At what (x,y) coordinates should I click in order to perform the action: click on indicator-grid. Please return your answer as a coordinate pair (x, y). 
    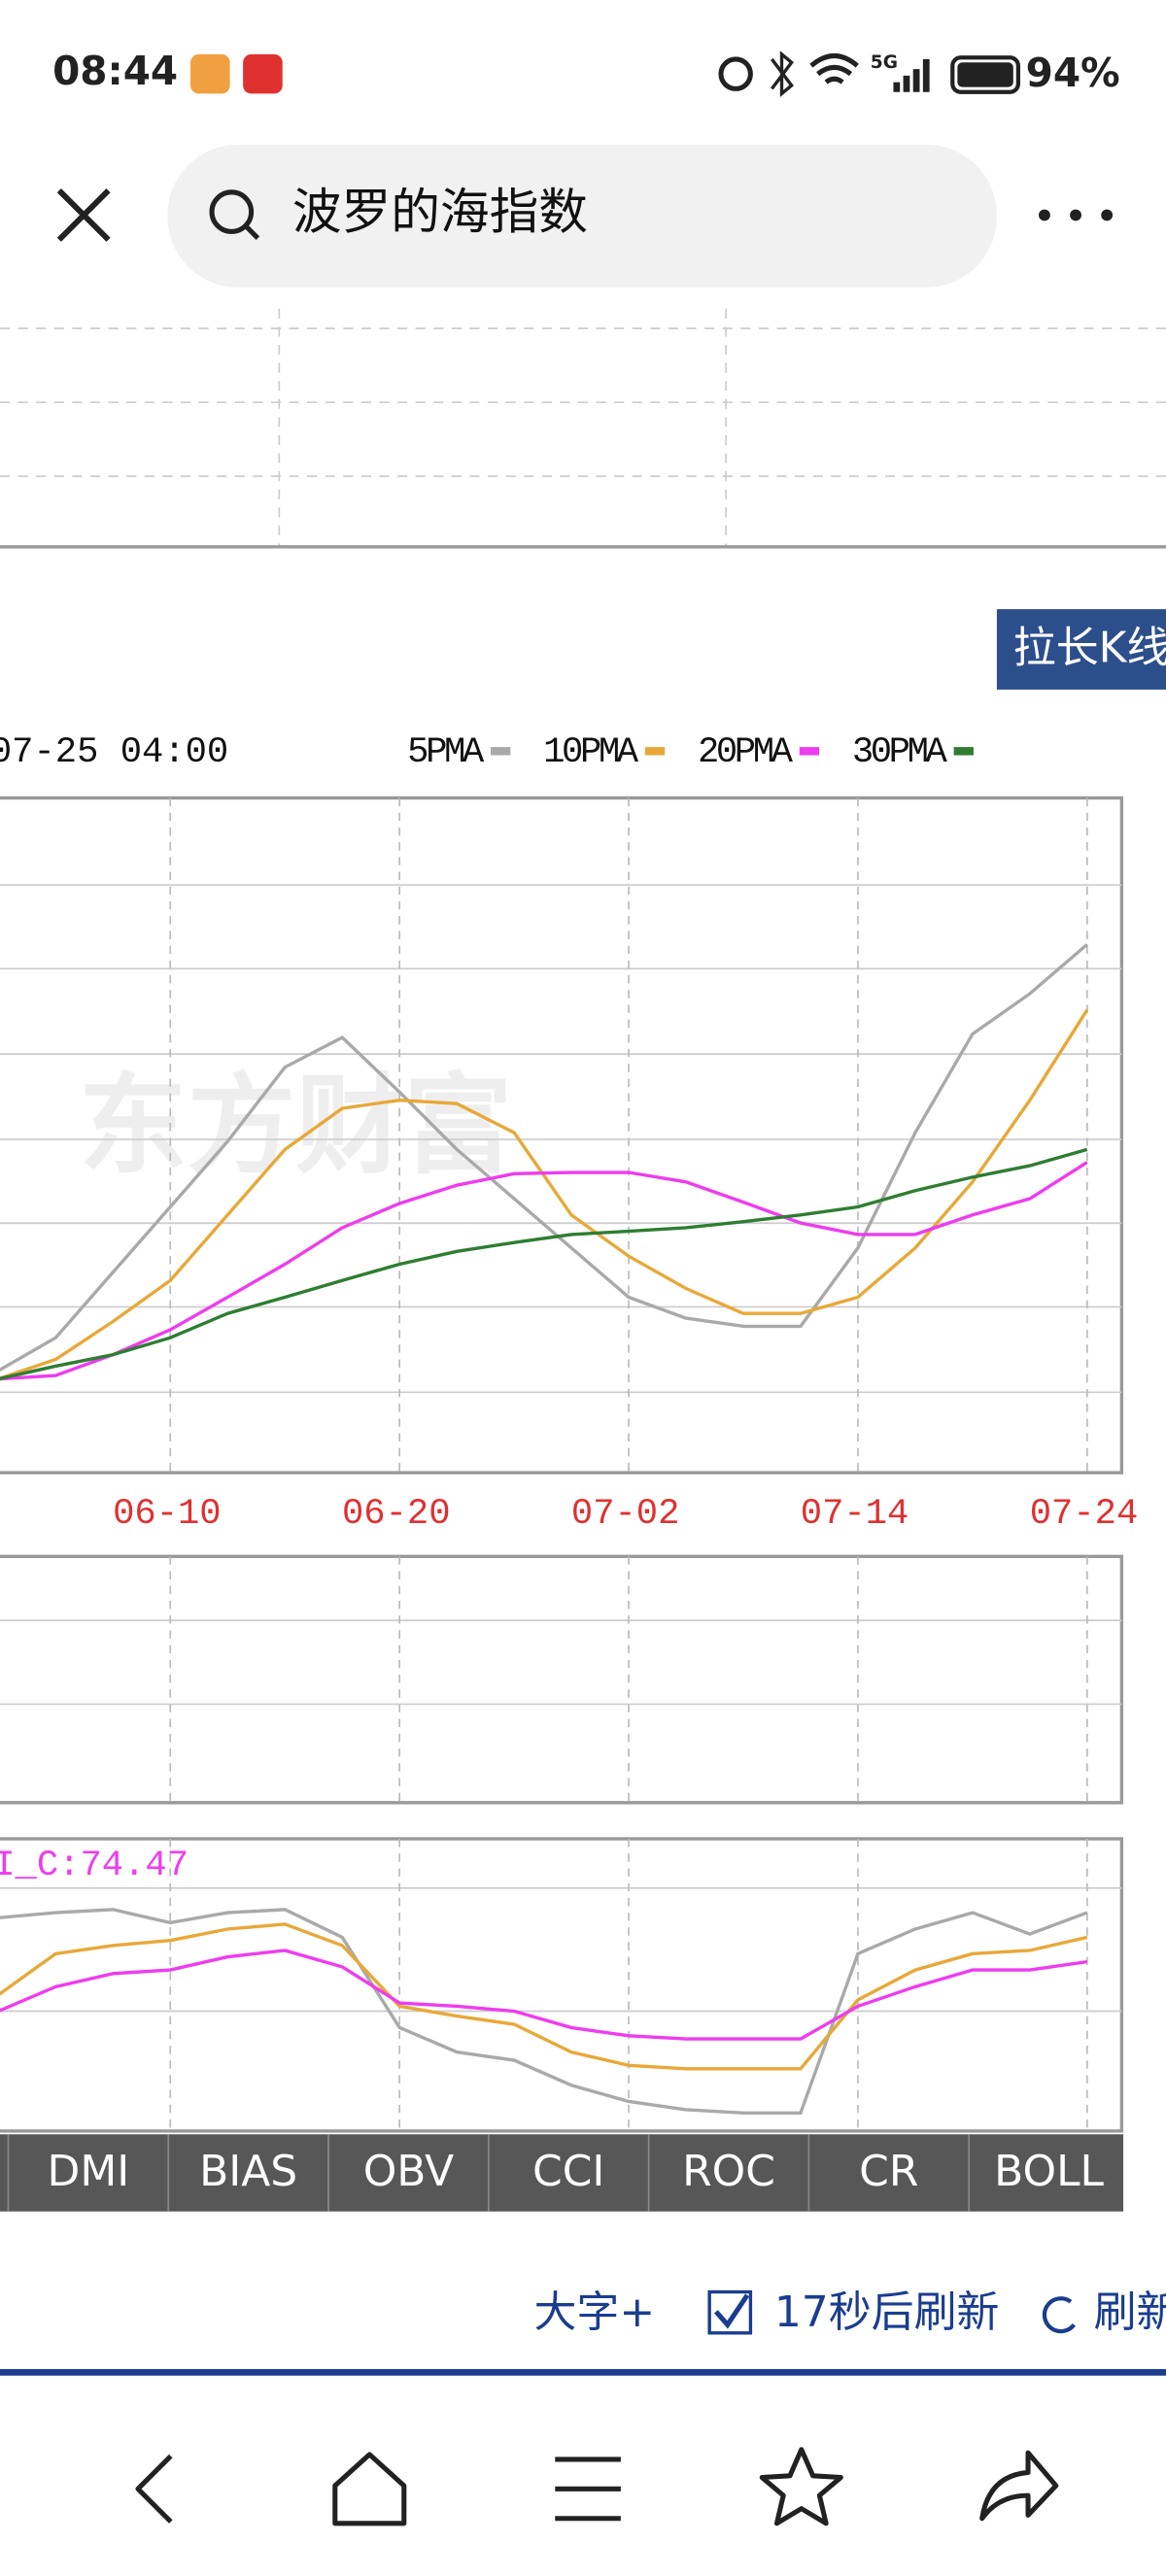
    Looking at the image, I should click on (561, 1949).